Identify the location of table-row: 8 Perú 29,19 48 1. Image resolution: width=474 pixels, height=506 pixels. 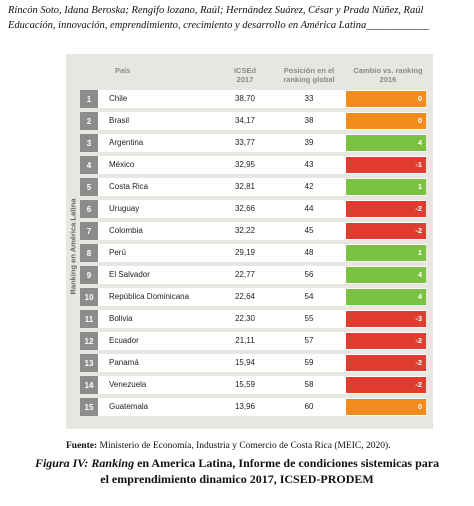
(253, 253).